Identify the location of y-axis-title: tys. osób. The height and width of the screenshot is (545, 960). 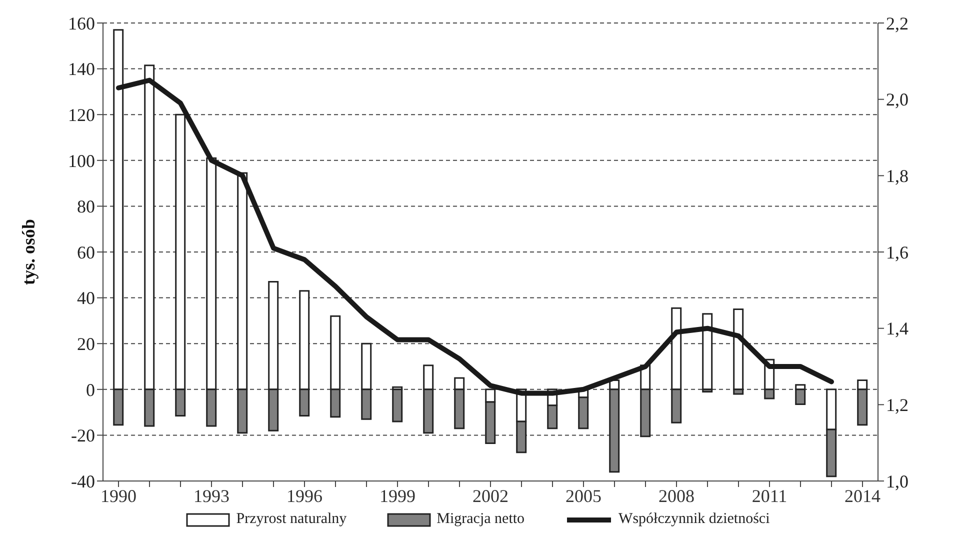
(28, 252).